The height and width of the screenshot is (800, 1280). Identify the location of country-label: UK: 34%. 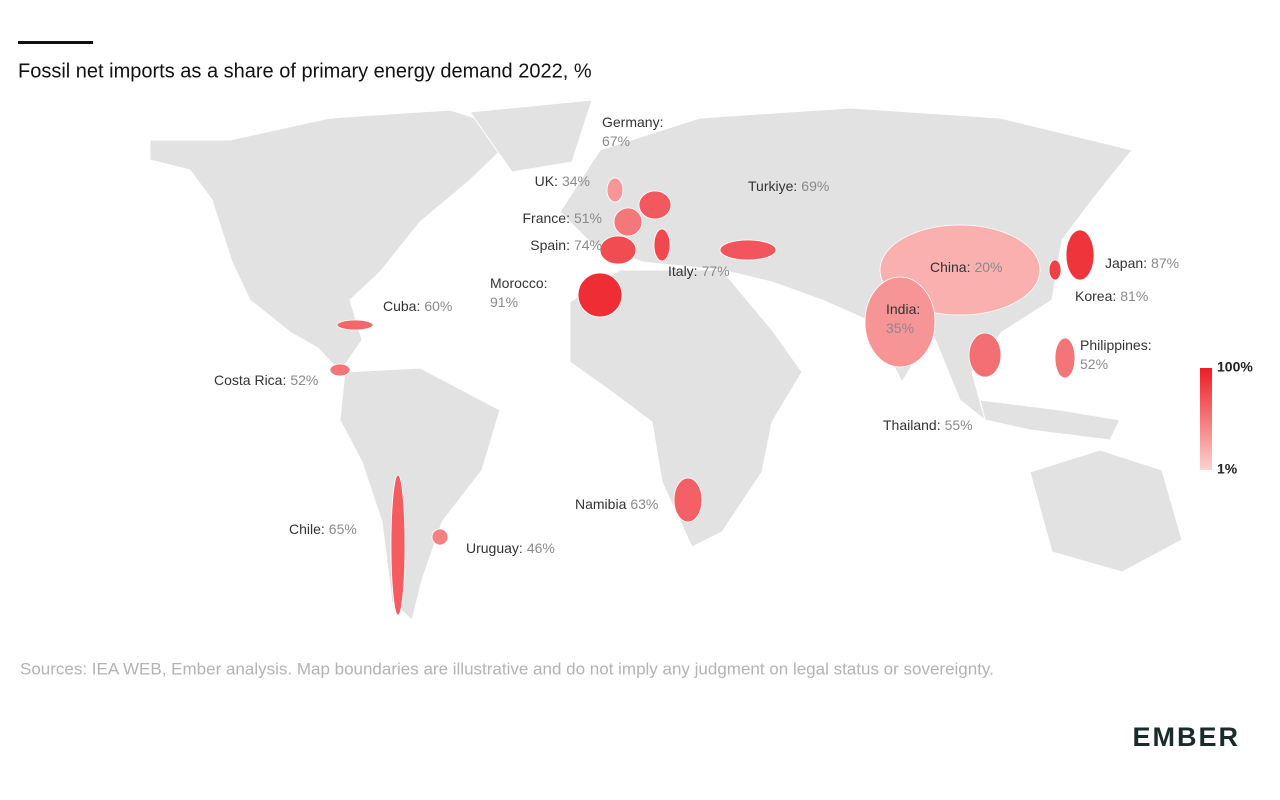
(562, 181).